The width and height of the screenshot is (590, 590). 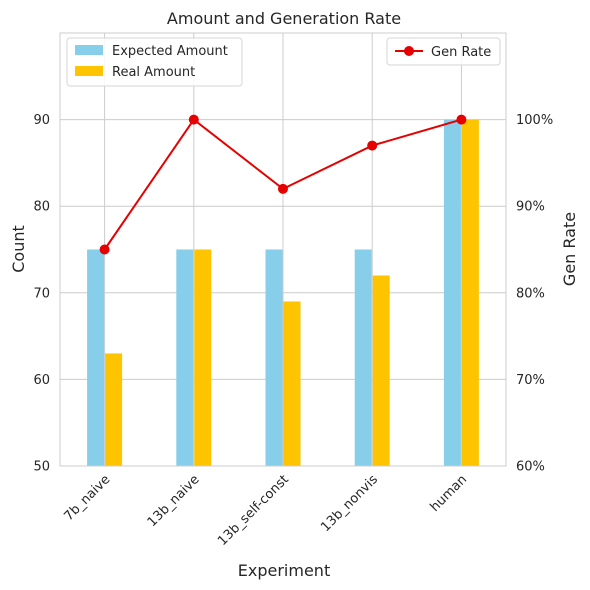 I want to click on right-y-ticks: 60% 70% 80% 90% 100%, so click(x=534, y=293).